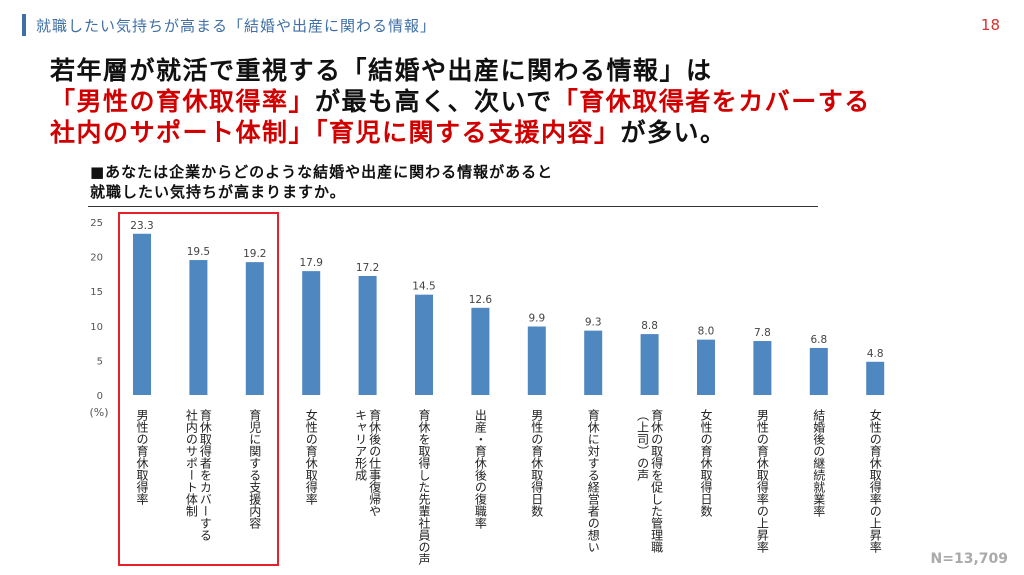 This screenshot has height=575, width=1024. What do you see at coordinates (205, 475) in the screenshot?
I see `category-label-line: 育休取得者をカバーする` at bounding box center [205, 475].